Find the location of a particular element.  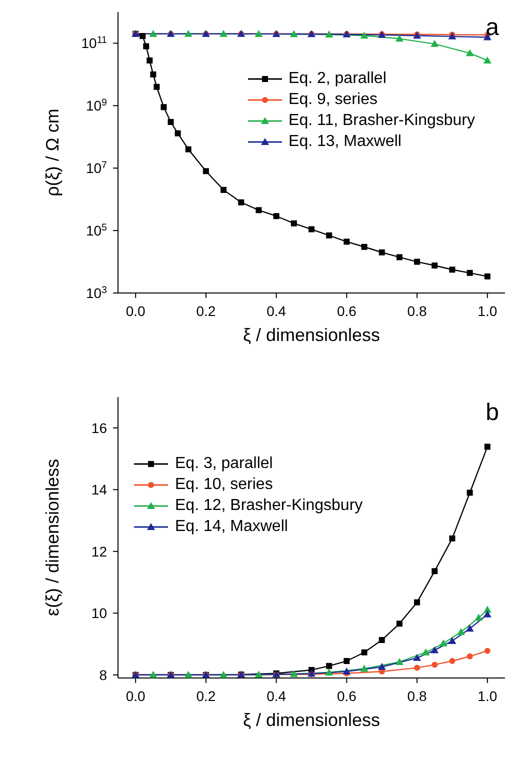

legend-label: Eq. 3, parallel is located at coordinates (224, 464).